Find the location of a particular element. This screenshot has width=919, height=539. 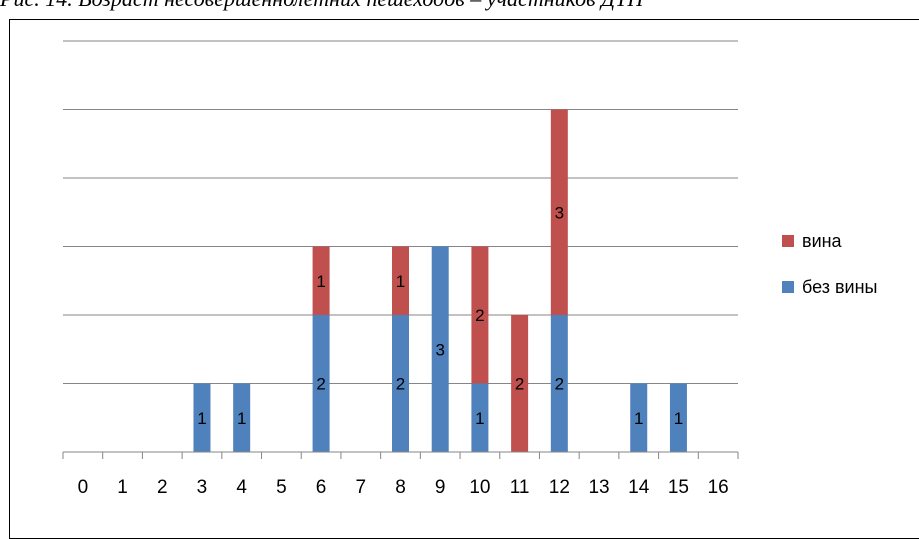

legend-label: вина is located at coordinates (822, 241).